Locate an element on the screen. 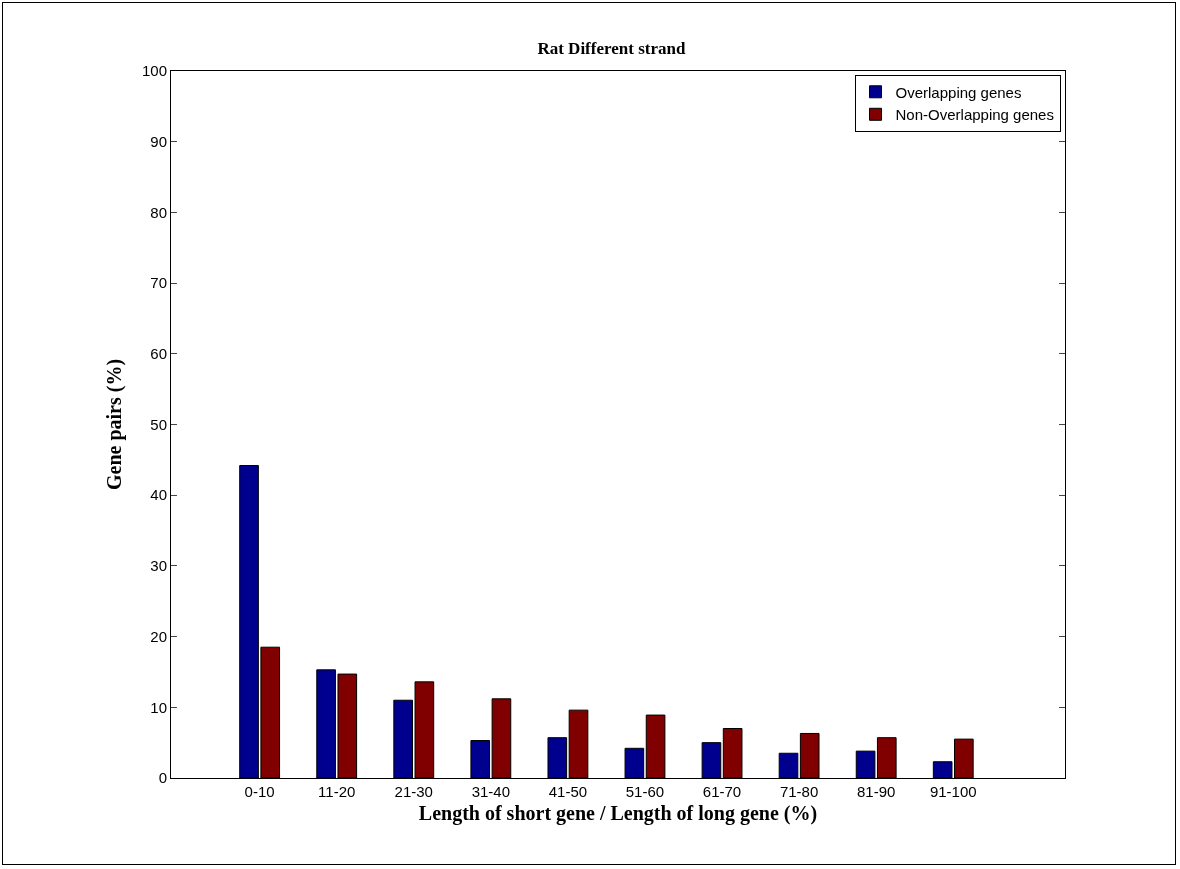  x-tick-label: 21-30 is located at coordinates (413, 791).